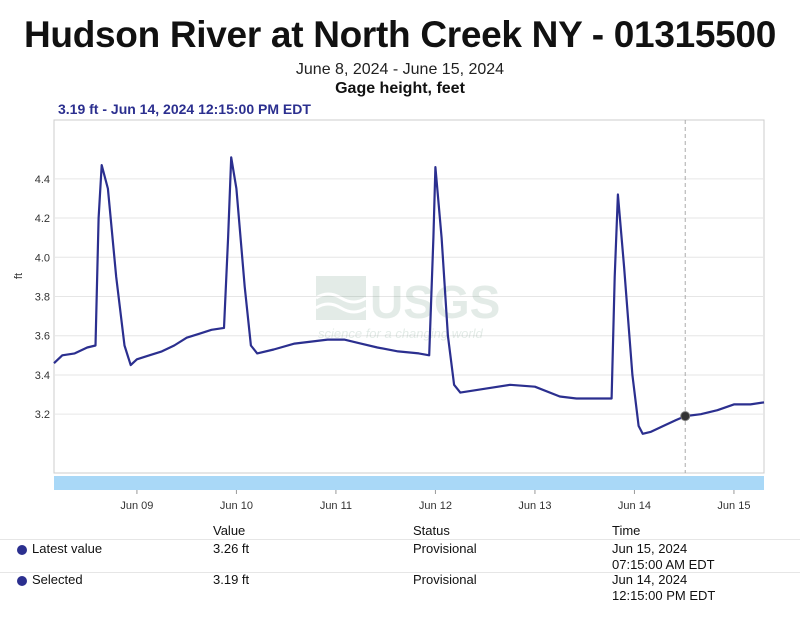 This screenshot has height=638, width=800. Describe the element at coordinates (733, 506) in the screenshot. I see `x-tick-label: Jun 15` at that location.